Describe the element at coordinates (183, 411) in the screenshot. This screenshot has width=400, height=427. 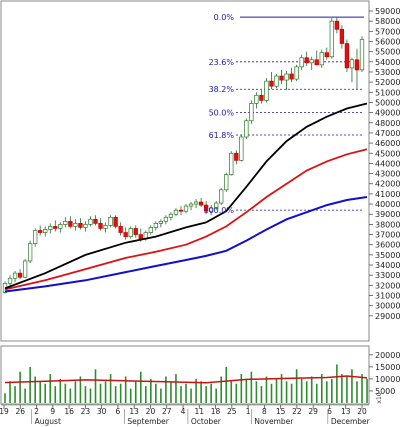
I see `day-label: 4` at that location.